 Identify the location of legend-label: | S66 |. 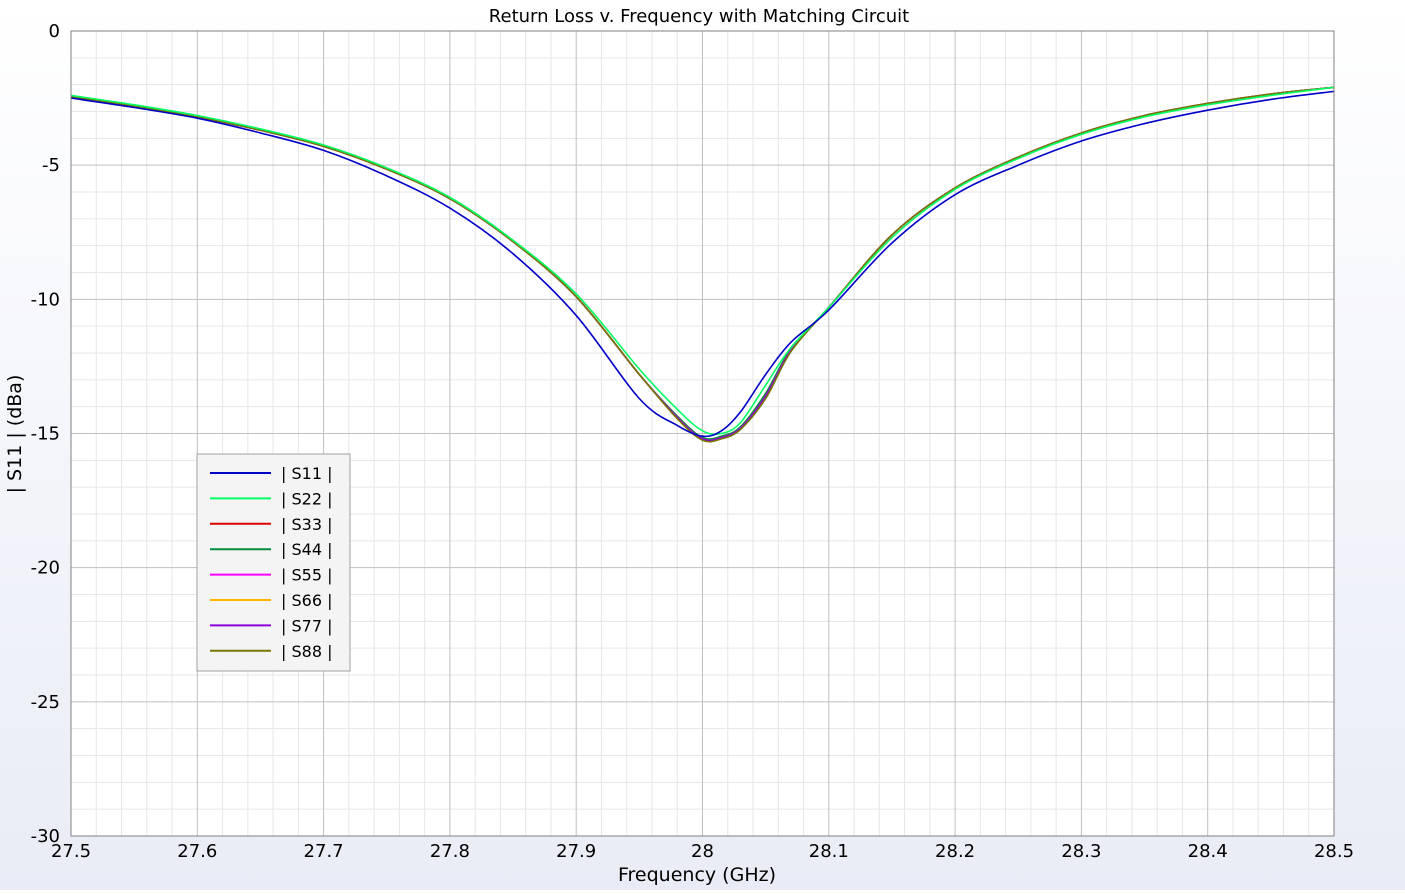
(306, 600).